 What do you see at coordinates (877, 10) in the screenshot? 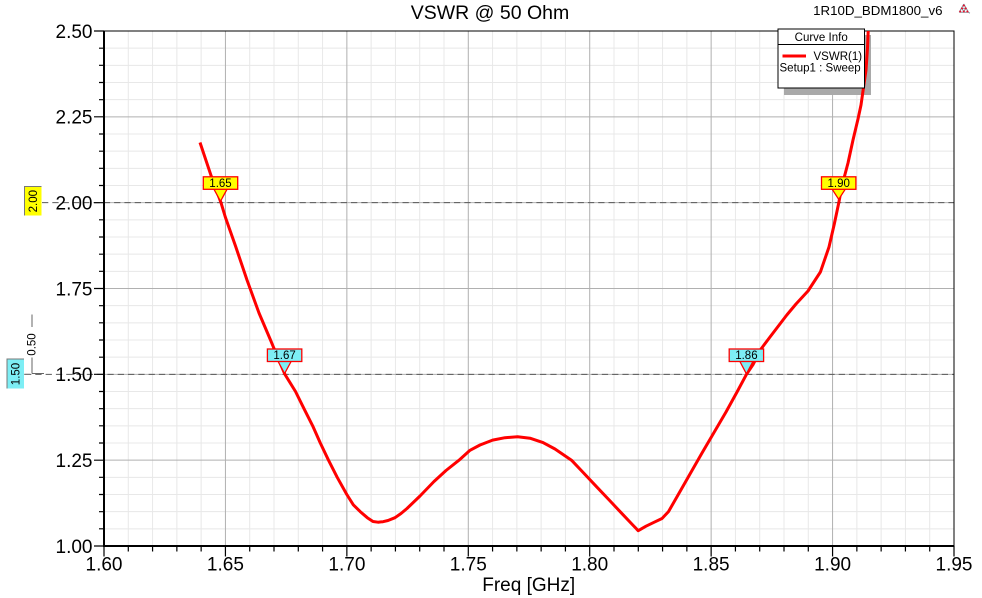
I see `svg-text: 1R10D_BDM1800_v6` at bounding box center [877, 10].